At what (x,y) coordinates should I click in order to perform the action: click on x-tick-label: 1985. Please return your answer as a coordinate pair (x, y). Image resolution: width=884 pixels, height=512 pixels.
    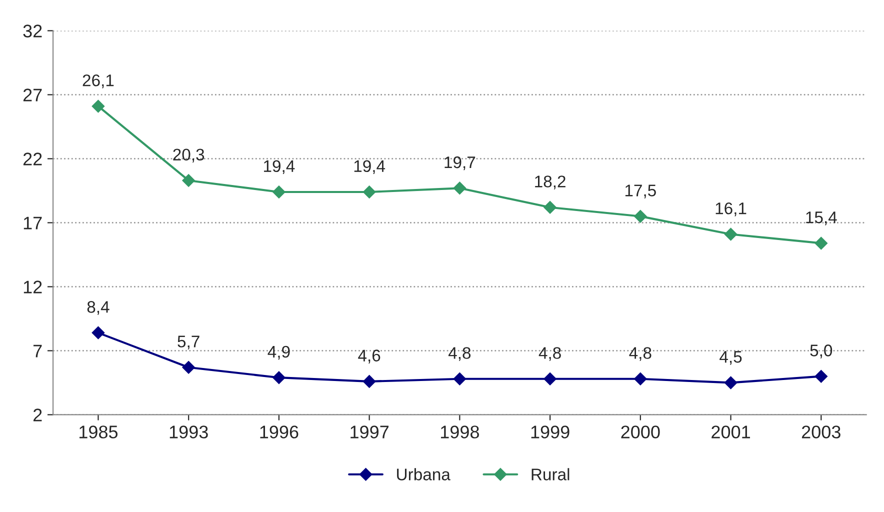
    Looking at the image, I should click on (99, 432).